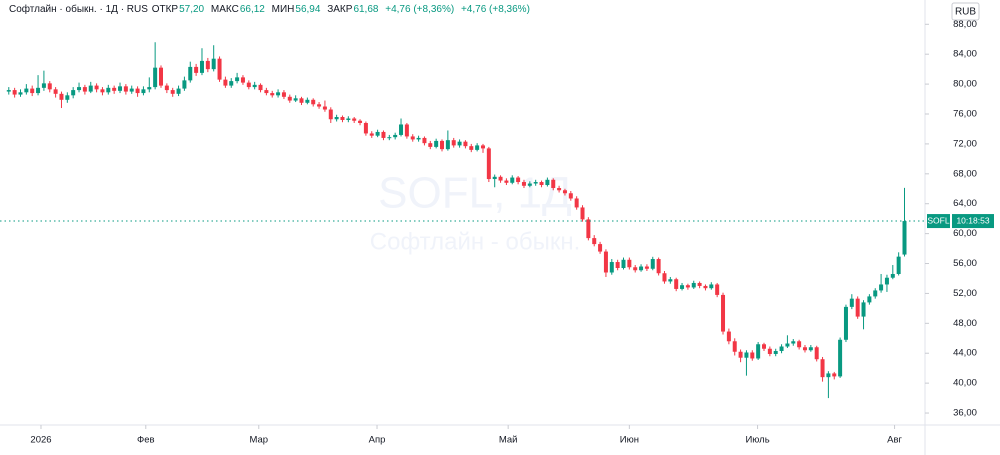 The width and height of the screenshot is (1000, 455). I want to click on y-tick-label: 84,00, so click(965, 54).